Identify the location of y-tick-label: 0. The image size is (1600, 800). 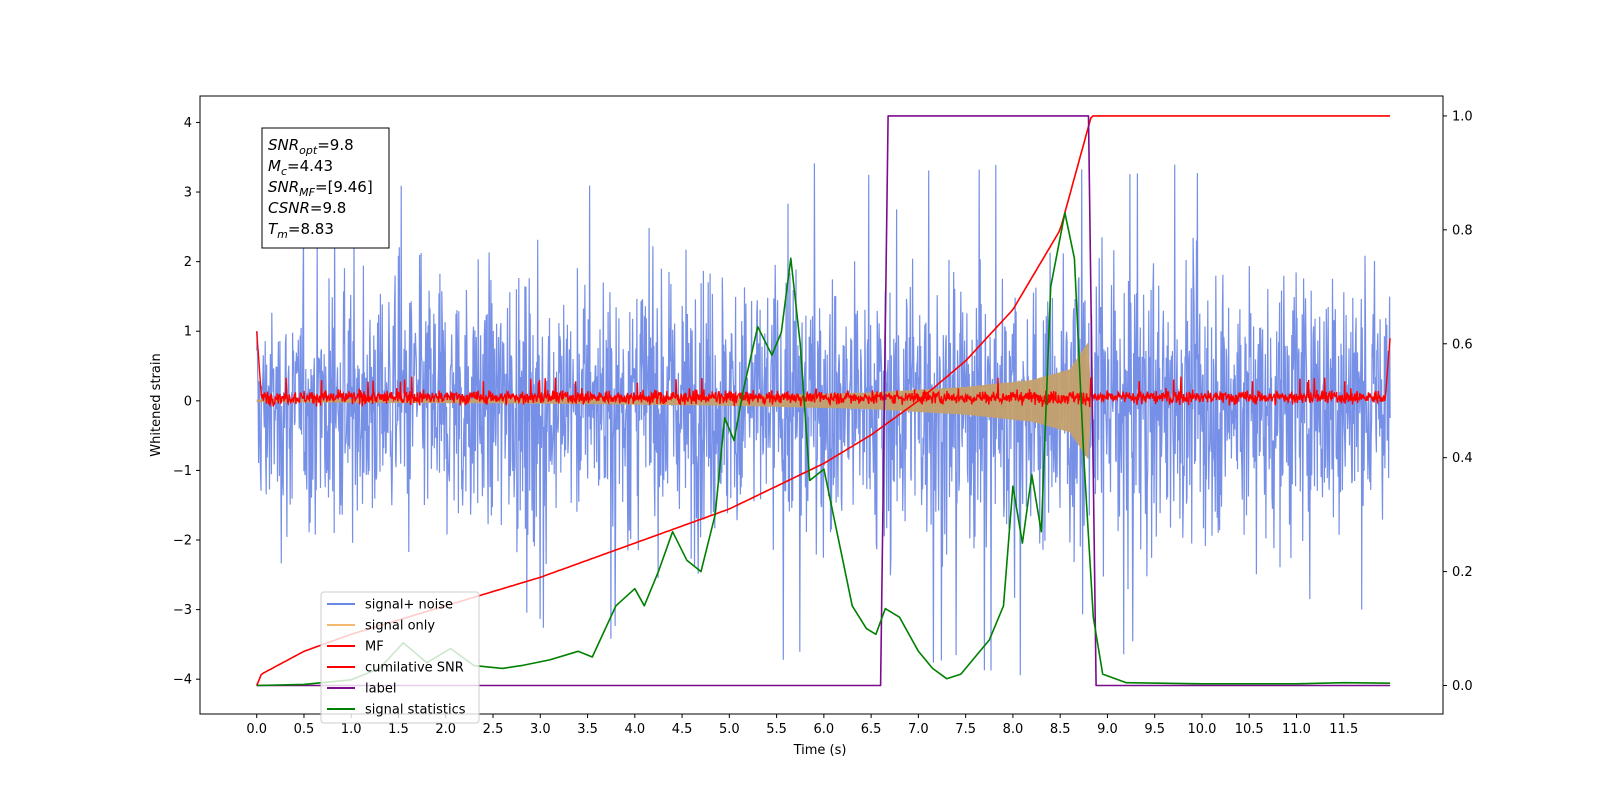
(188, 401).